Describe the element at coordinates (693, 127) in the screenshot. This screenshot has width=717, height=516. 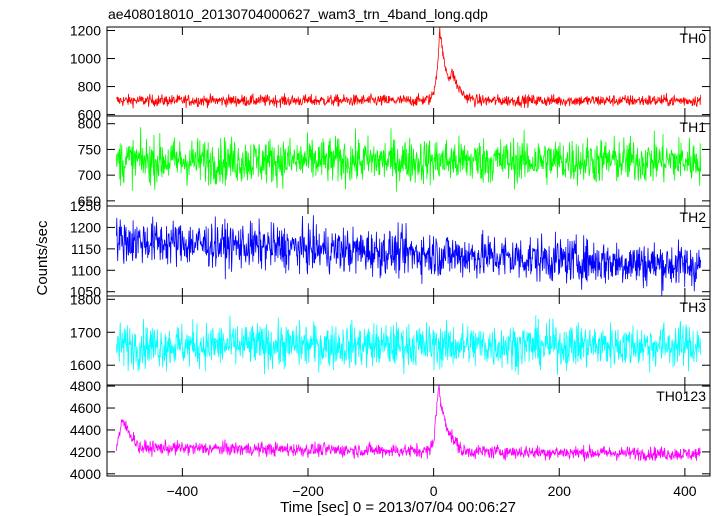
I see `panel-label: TH1` at that location.